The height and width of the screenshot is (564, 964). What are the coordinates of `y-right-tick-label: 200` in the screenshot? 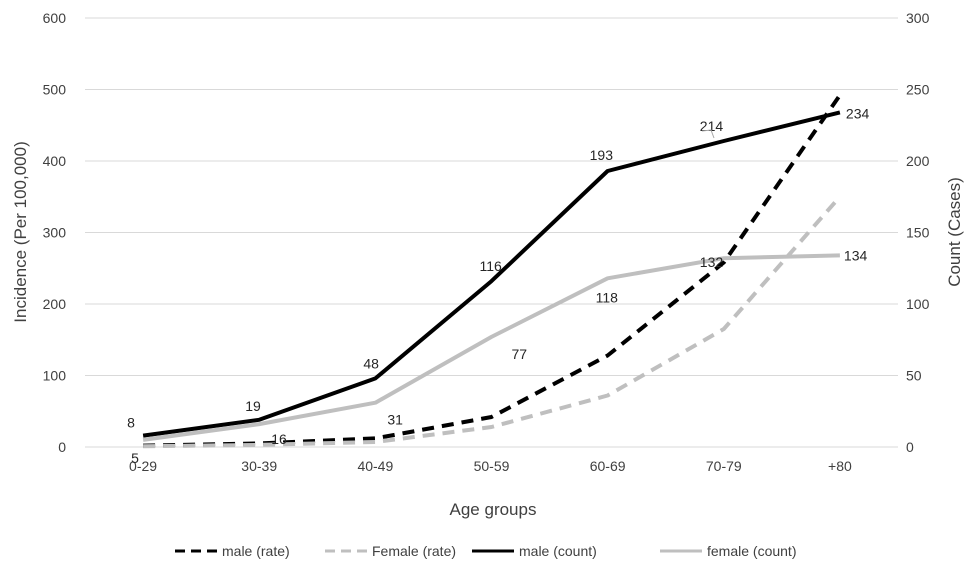 It's located at (918, 161).